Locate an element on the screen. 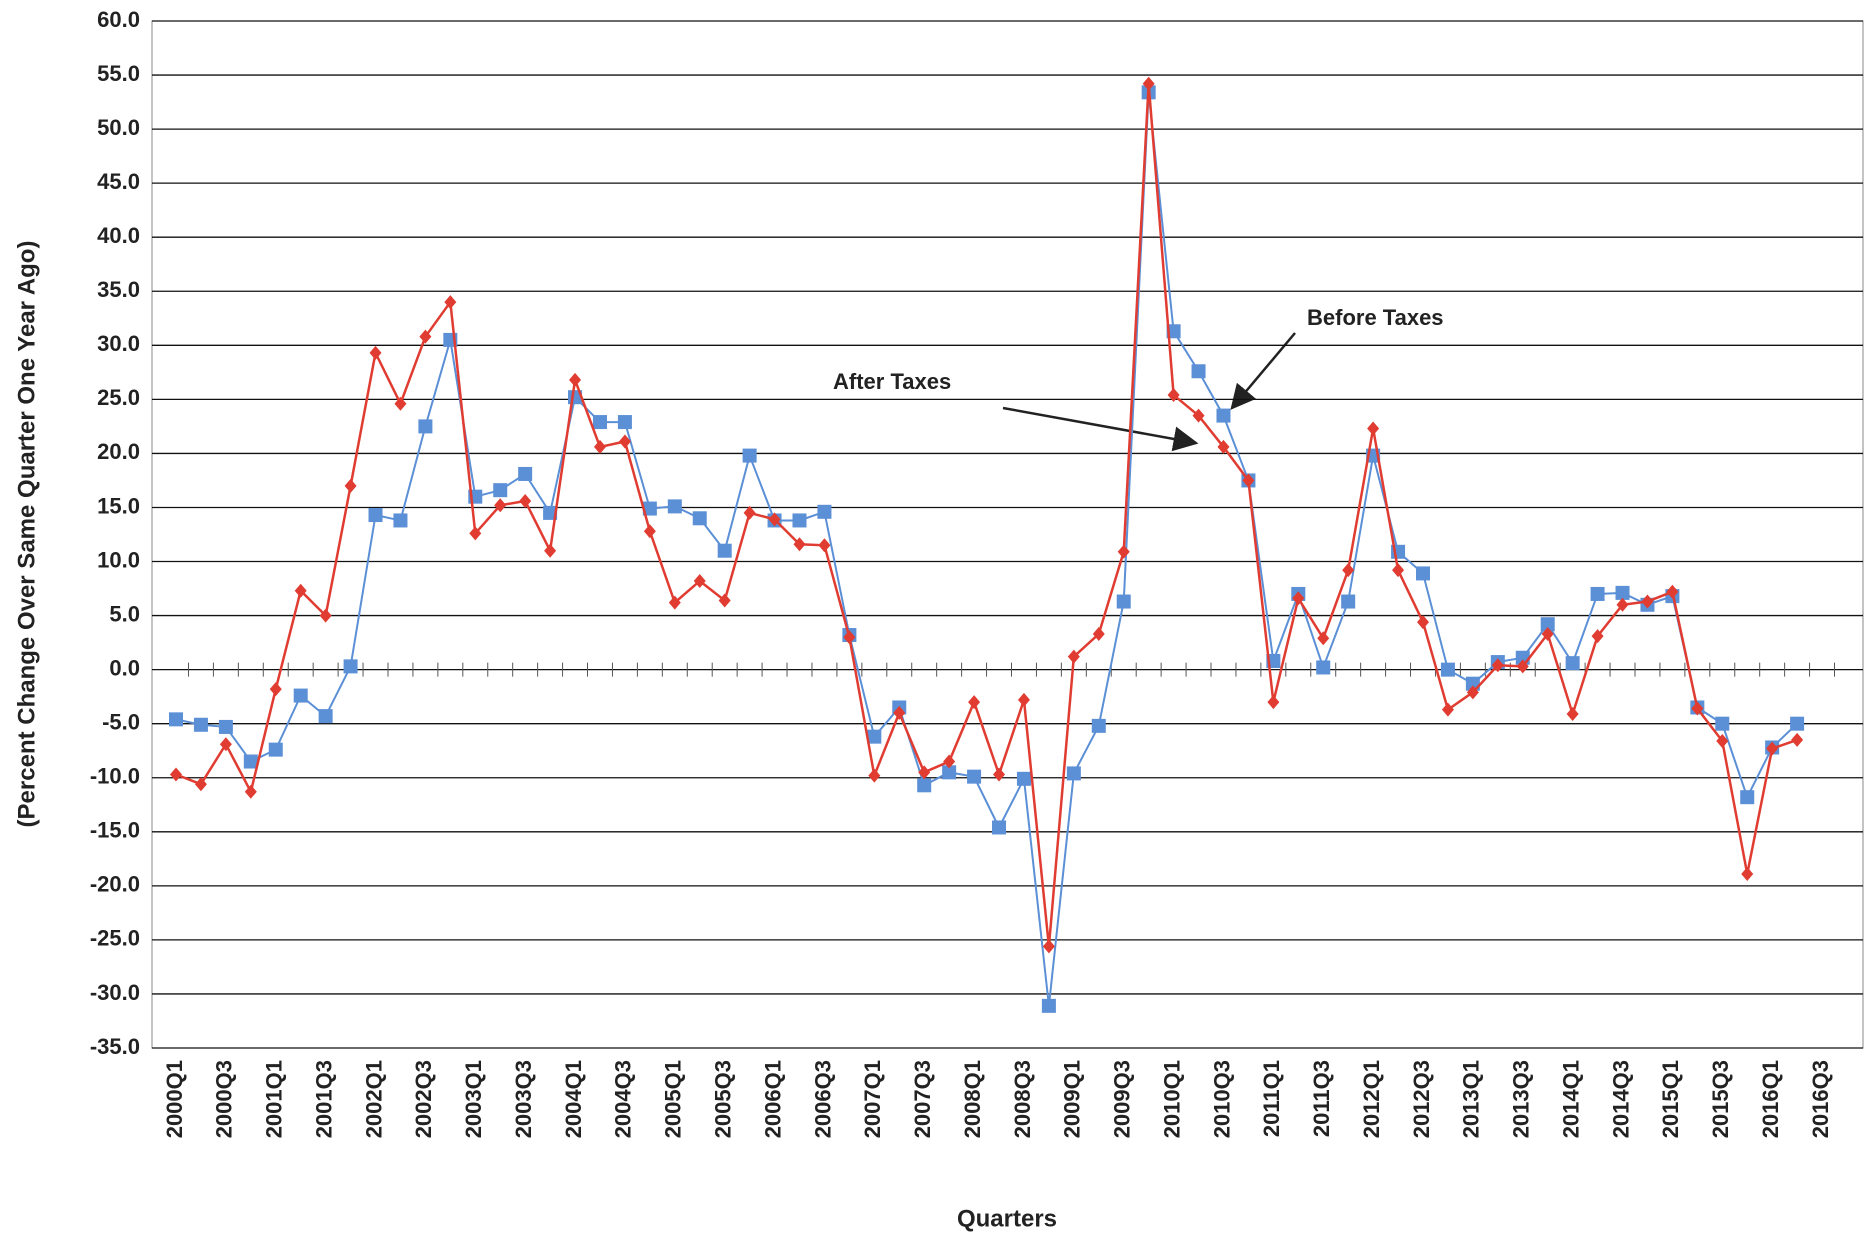 The width and height of the screenshot is (1867, 1238). x-tick-label: 2007Q1 is located at coordinates (872, 1099).